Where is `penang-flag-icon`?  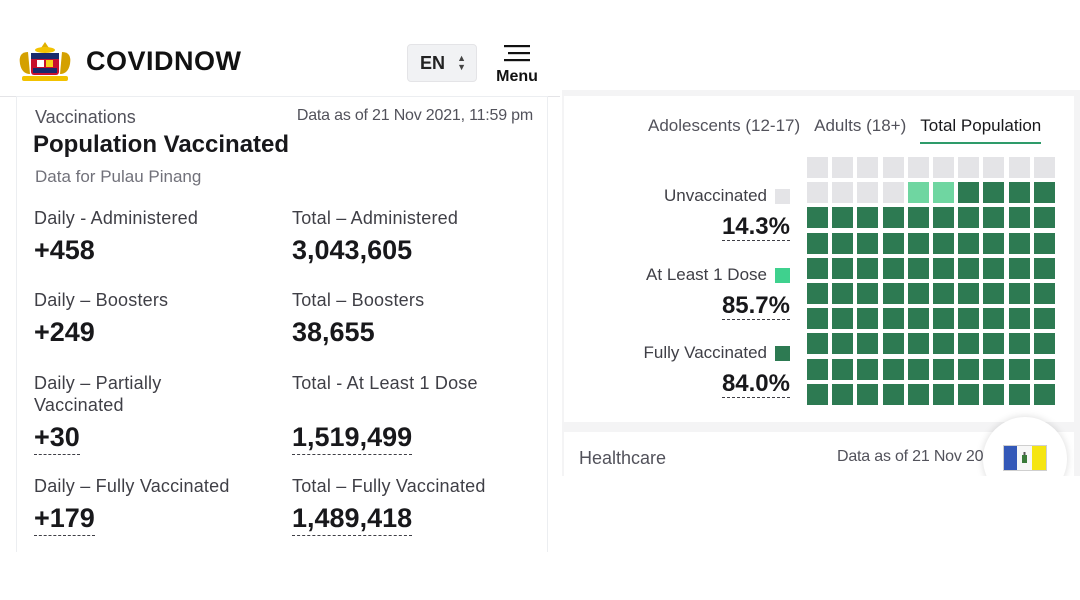 penang-flag-icon is located at coordinates (1025, 458).